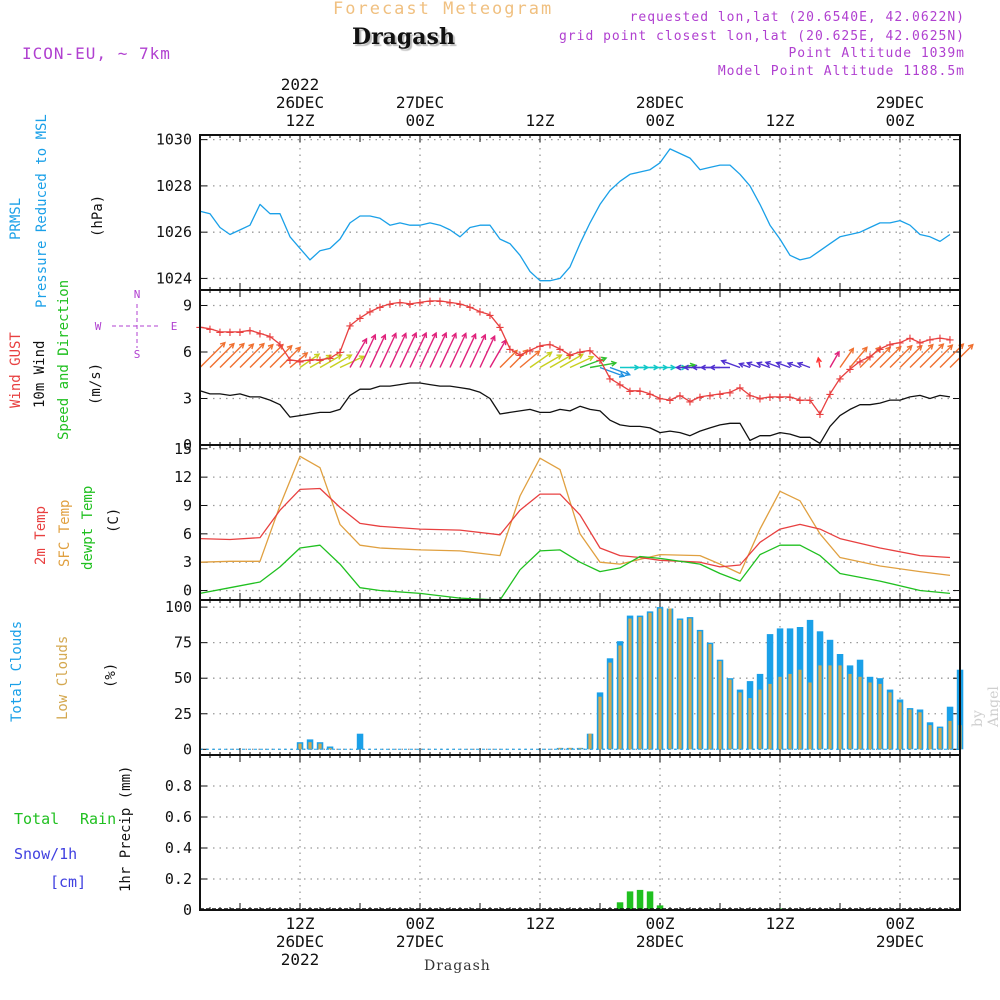 The height and width of the screenshot is (1000, 1000). I want to click on credit-watermark: by Angel, so click(985, 706).